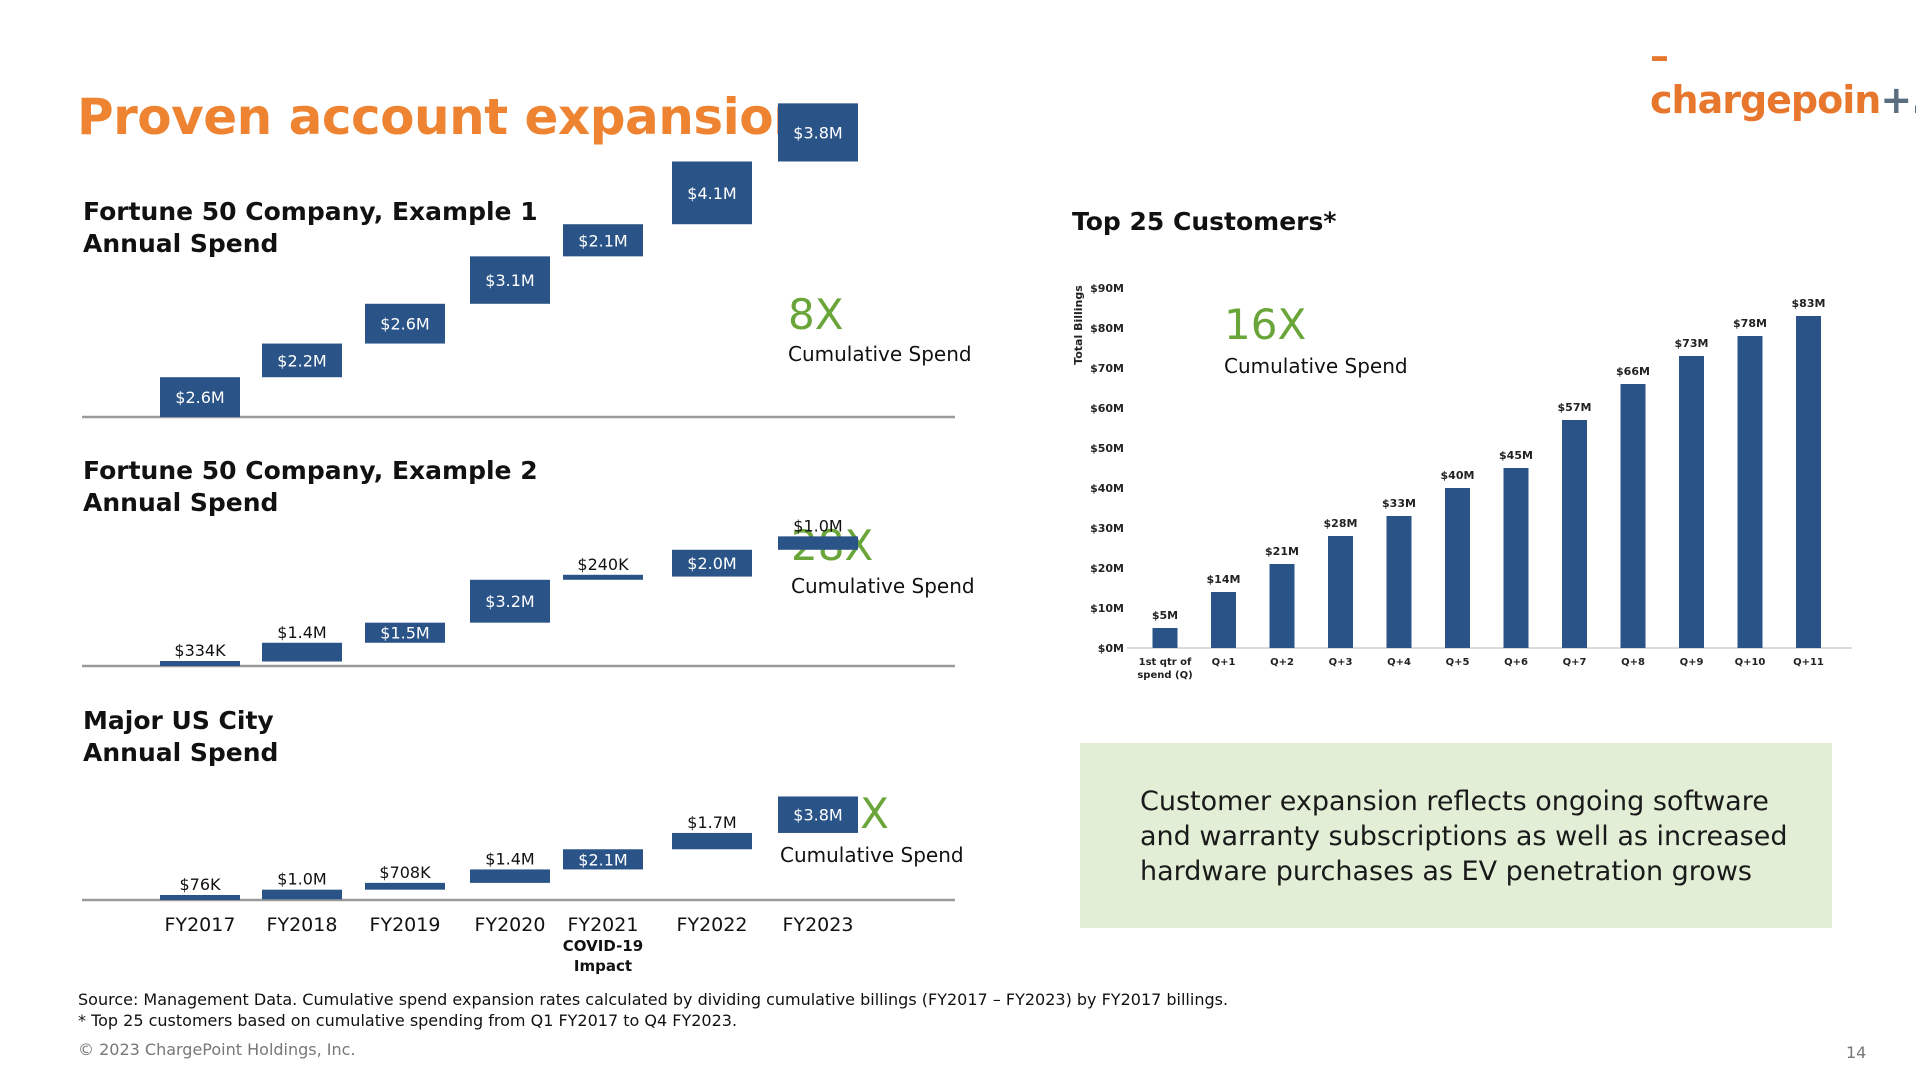 The image size is (1916, 1076). Describe the element at coordinates (1078, 325) in the screenshot. I see `chart4-y-axis-label: Total Billings` at that location.